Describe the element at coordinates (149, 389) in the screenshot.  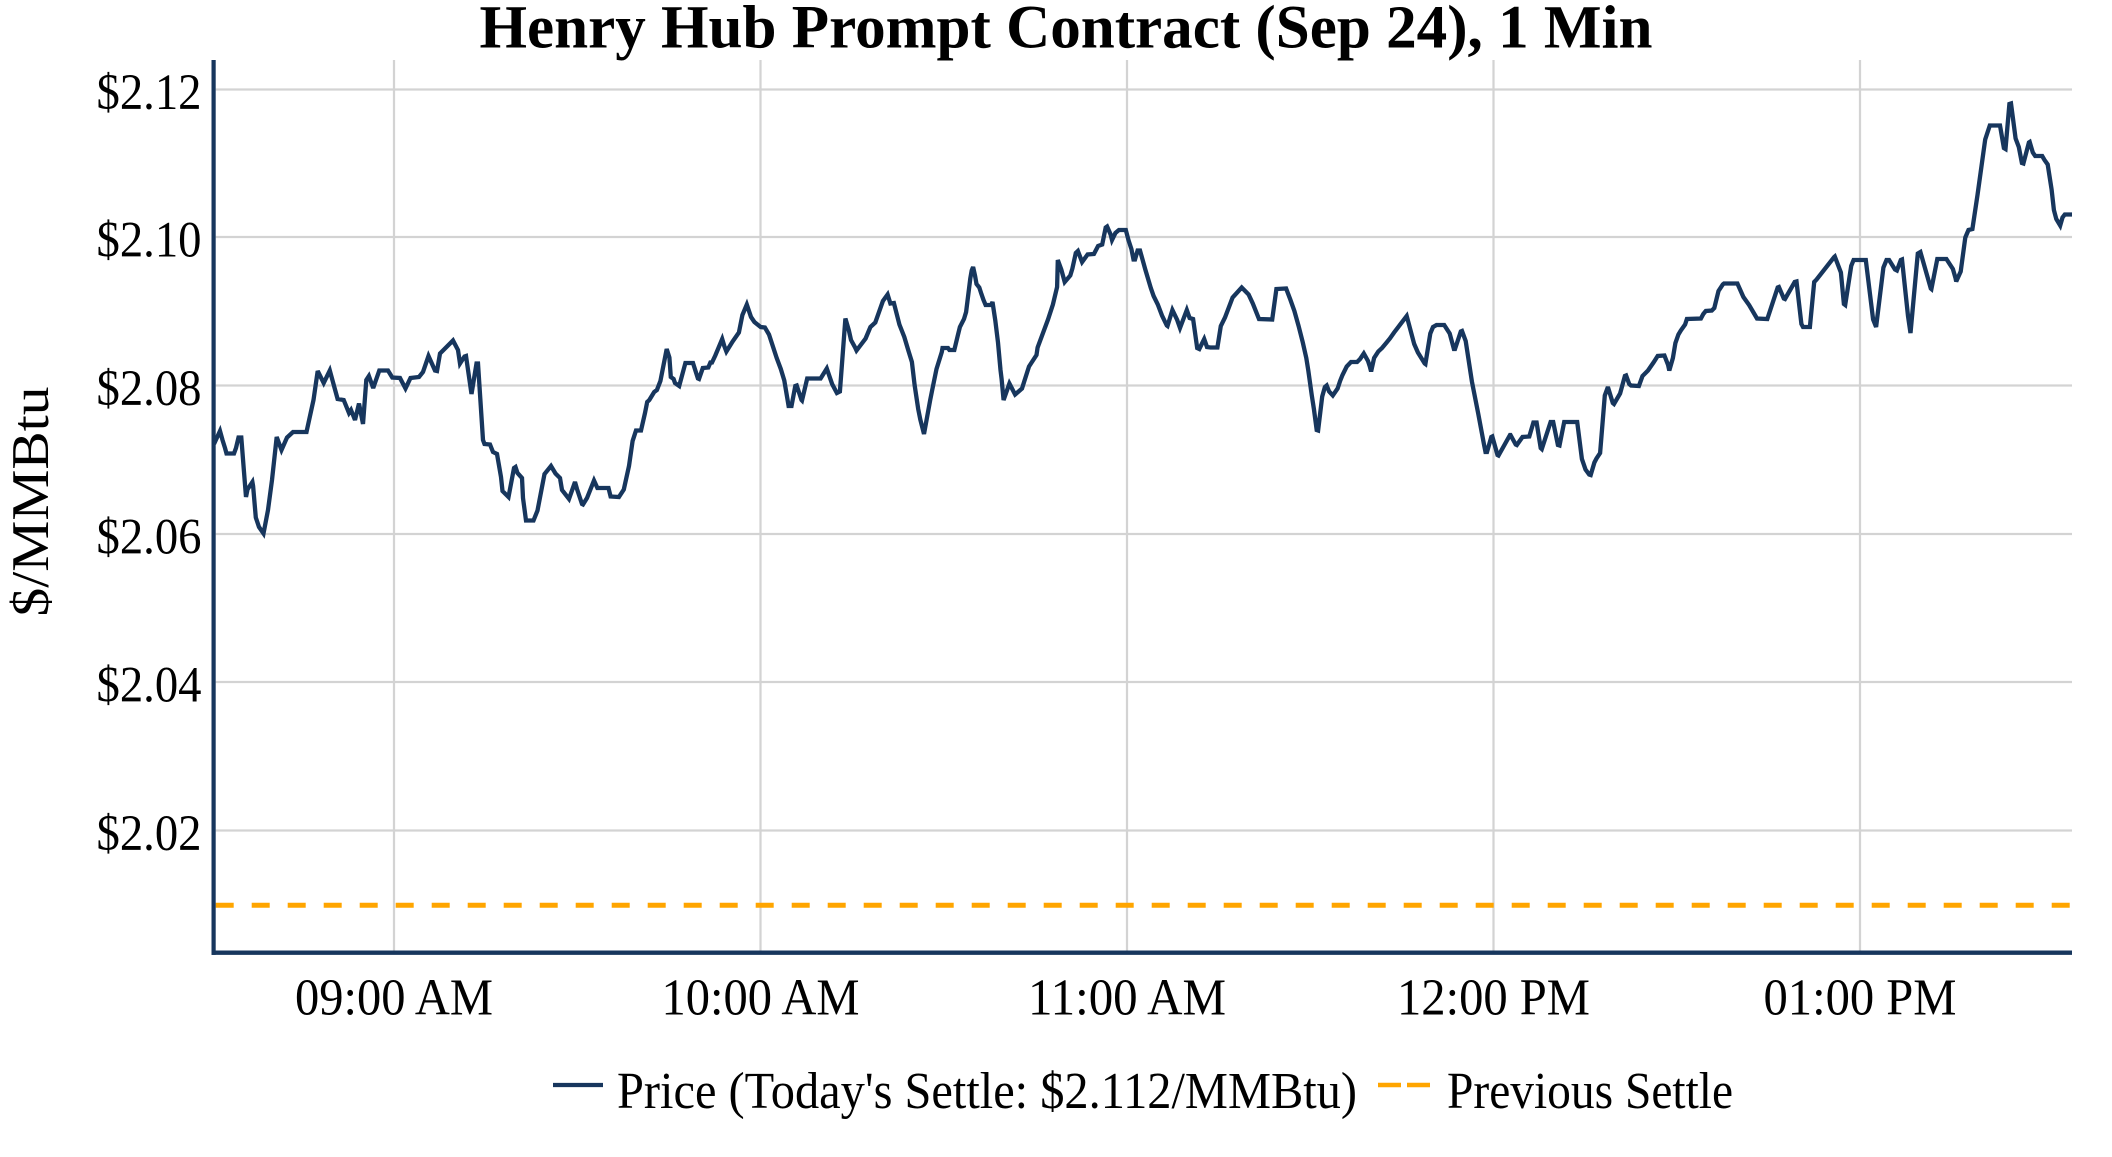
I see `svg-text: $2.08` at that location.